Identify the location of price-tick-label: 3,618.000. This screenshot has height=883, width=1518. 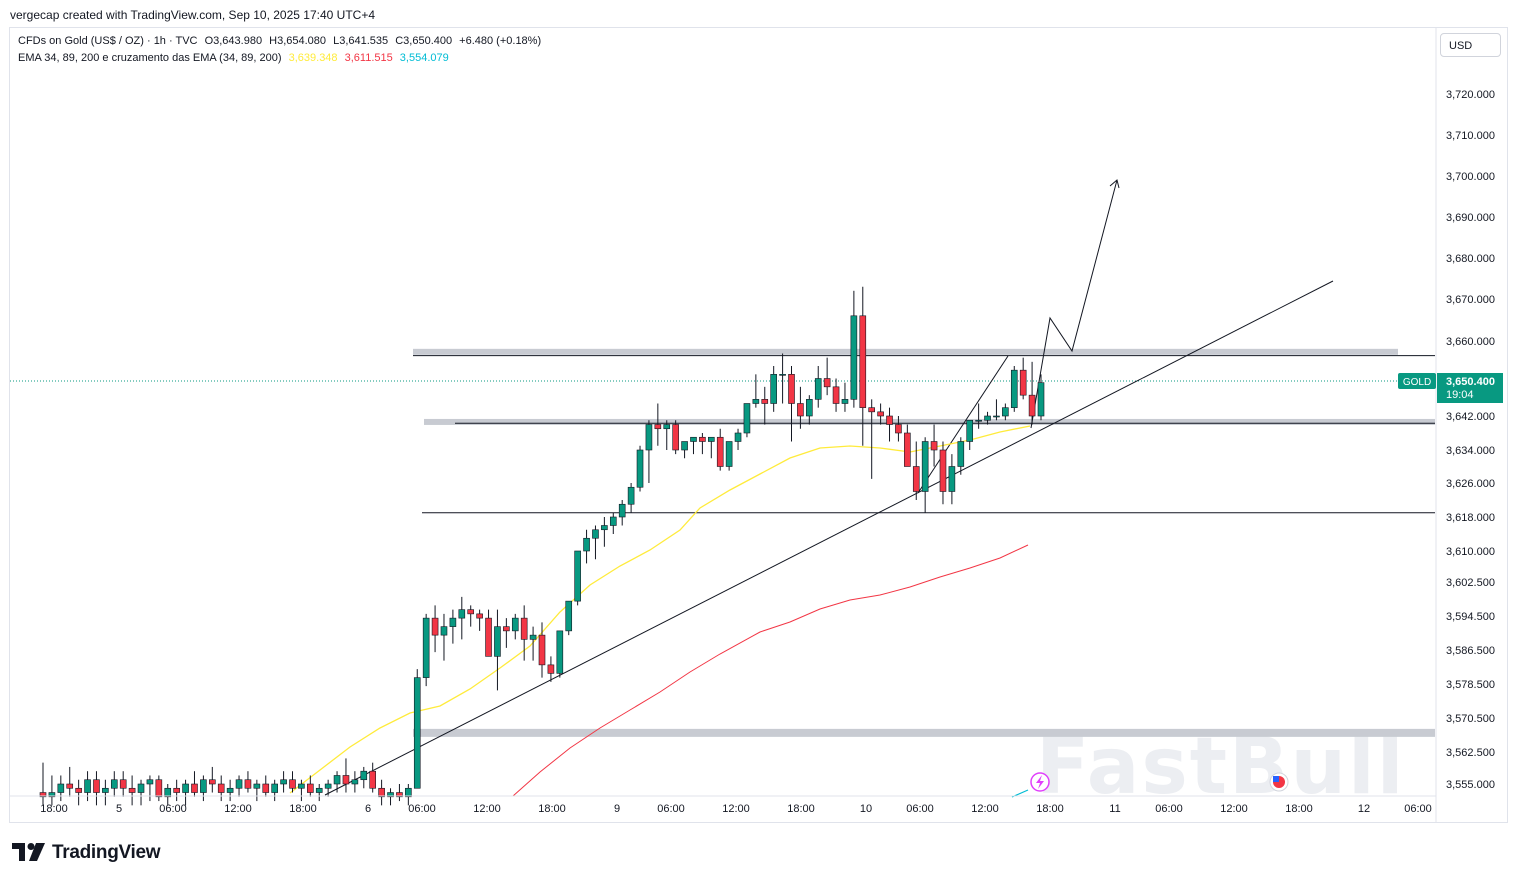
(1470, 518).